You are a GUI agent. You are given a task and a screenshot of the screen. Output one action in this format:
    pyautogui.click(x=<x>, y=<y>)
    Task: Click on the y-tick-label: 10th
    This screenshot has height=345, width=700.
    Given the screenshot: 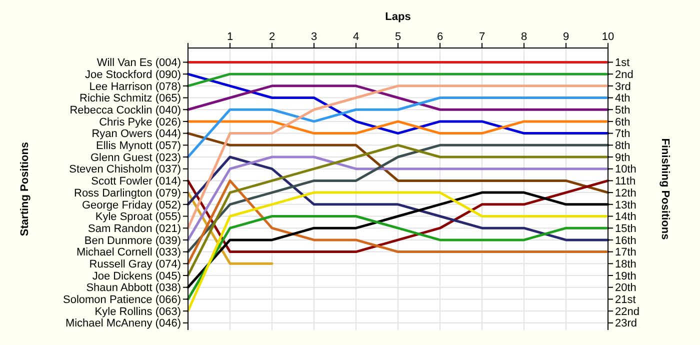 What is the action you would take?
    pyautogui.click(x=625, y=170)
    